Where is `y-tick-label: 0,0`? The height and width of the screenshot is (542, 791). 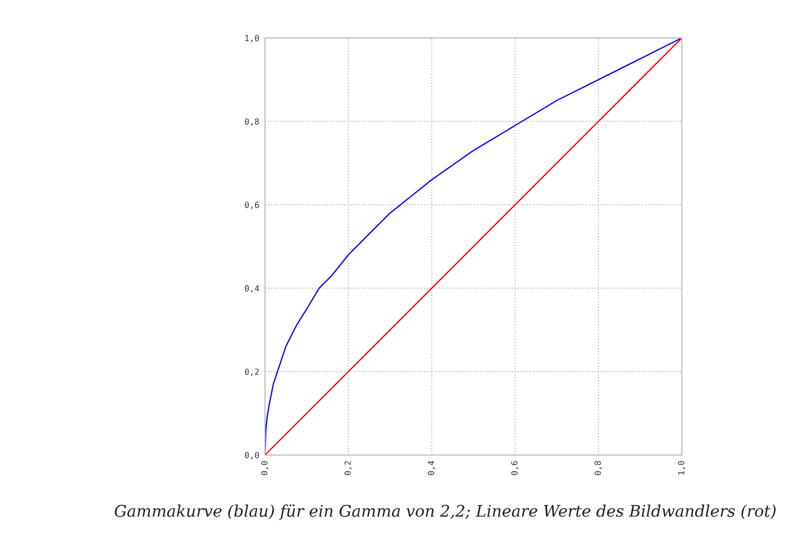
y-tick-label: 0,0 is located at coordinates (251, 456).